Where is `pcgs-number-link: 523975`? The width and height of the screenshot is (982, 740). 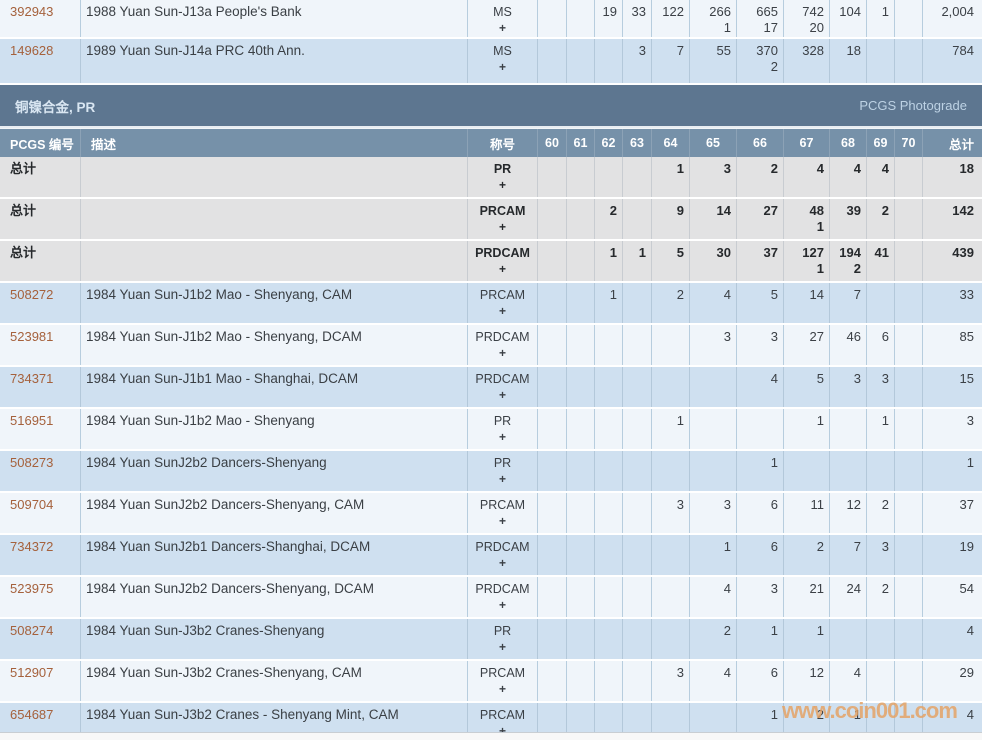 pcgs-number-link: 523975 is located at coordinates (32, 588).